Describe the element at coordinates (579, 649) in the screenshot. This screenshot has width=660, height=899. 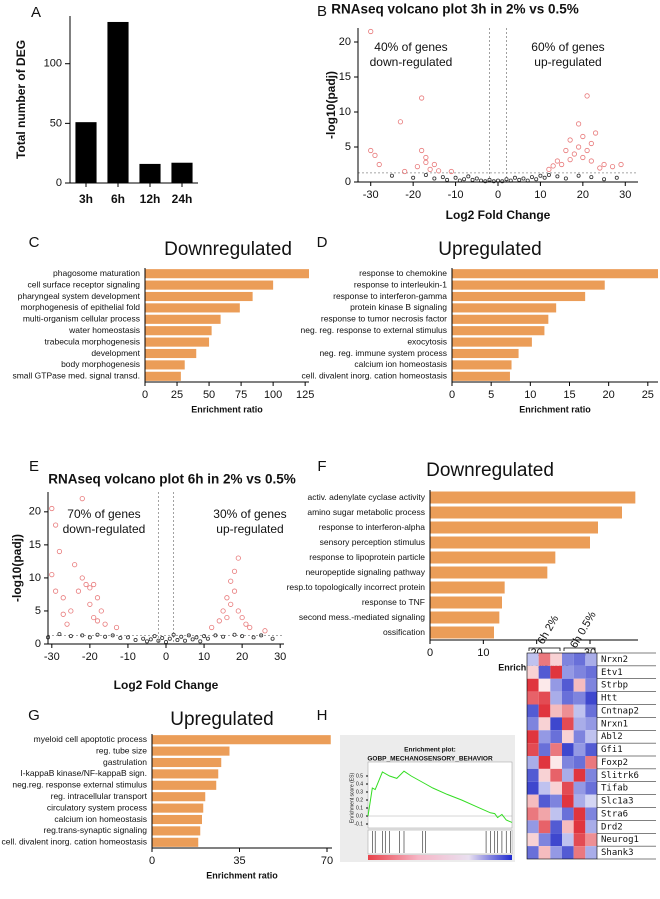
I see `column-bracket` at that location.